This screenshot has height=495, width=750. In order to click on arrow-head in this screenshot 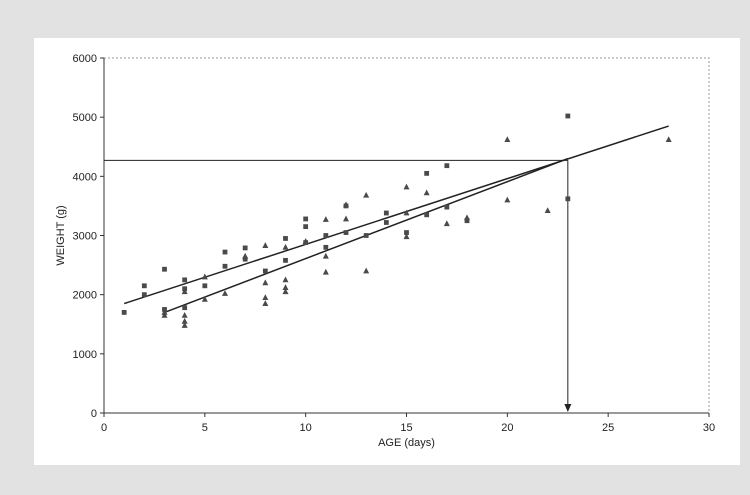, I will do `click(568, 408)`.